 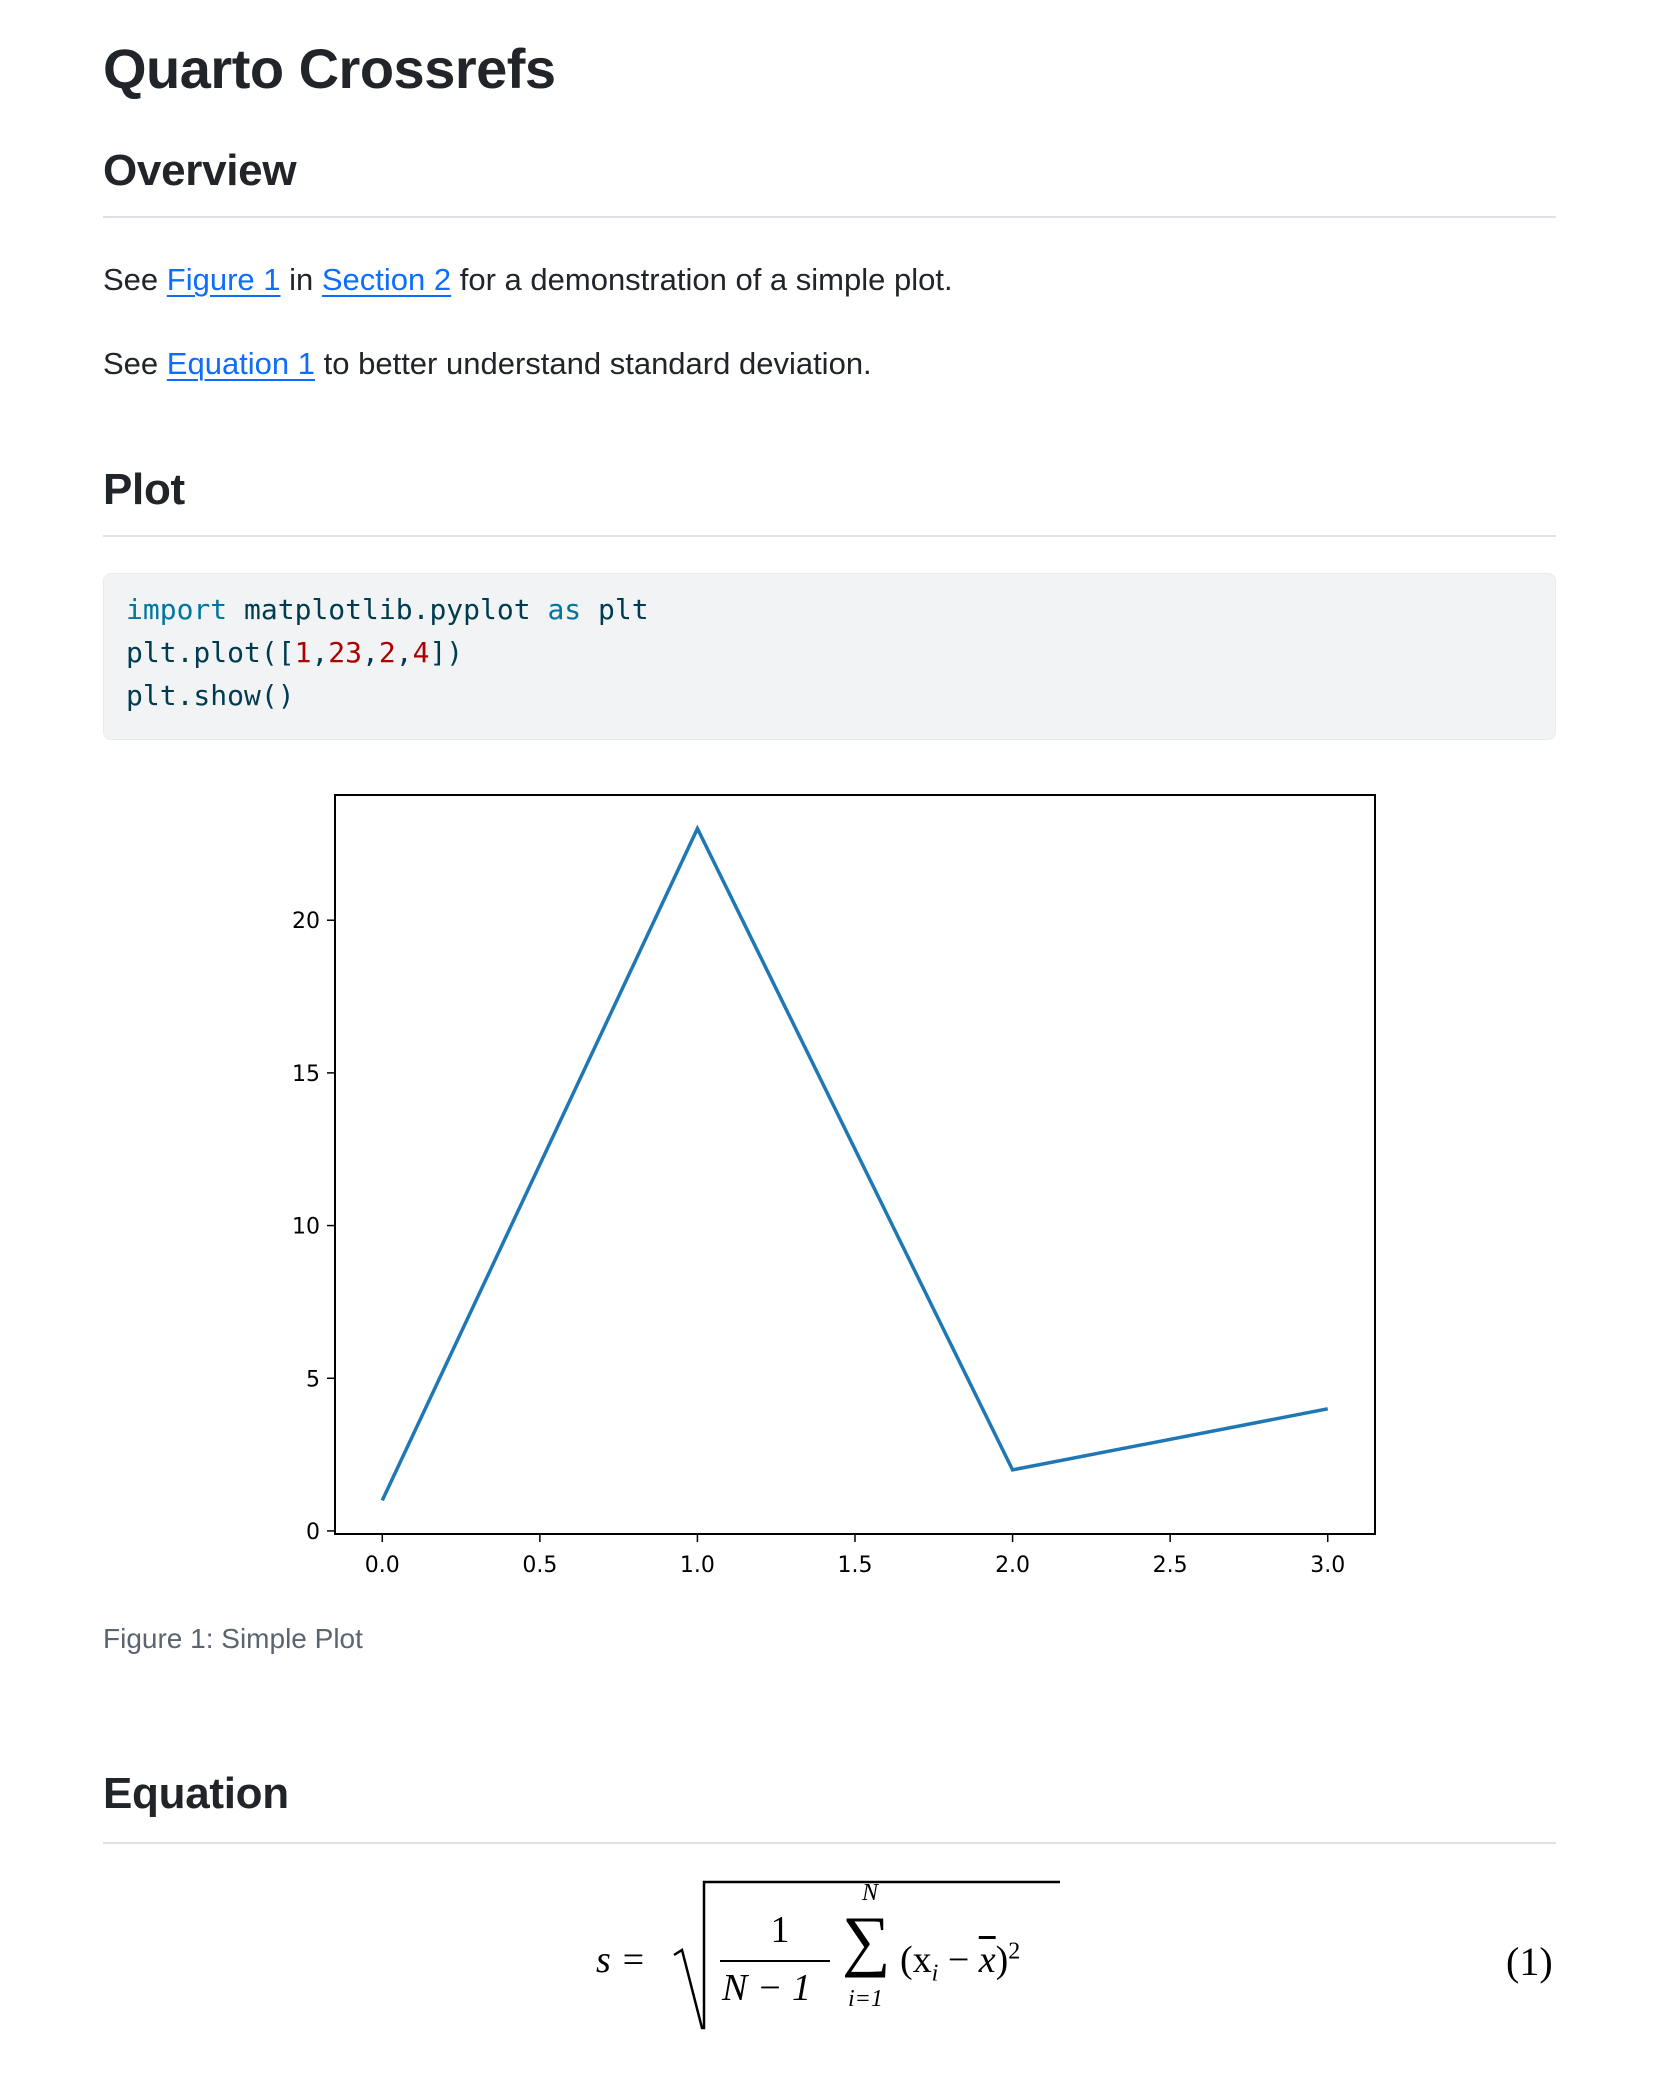 I want to click on text: in, so click(x=301, y=279).